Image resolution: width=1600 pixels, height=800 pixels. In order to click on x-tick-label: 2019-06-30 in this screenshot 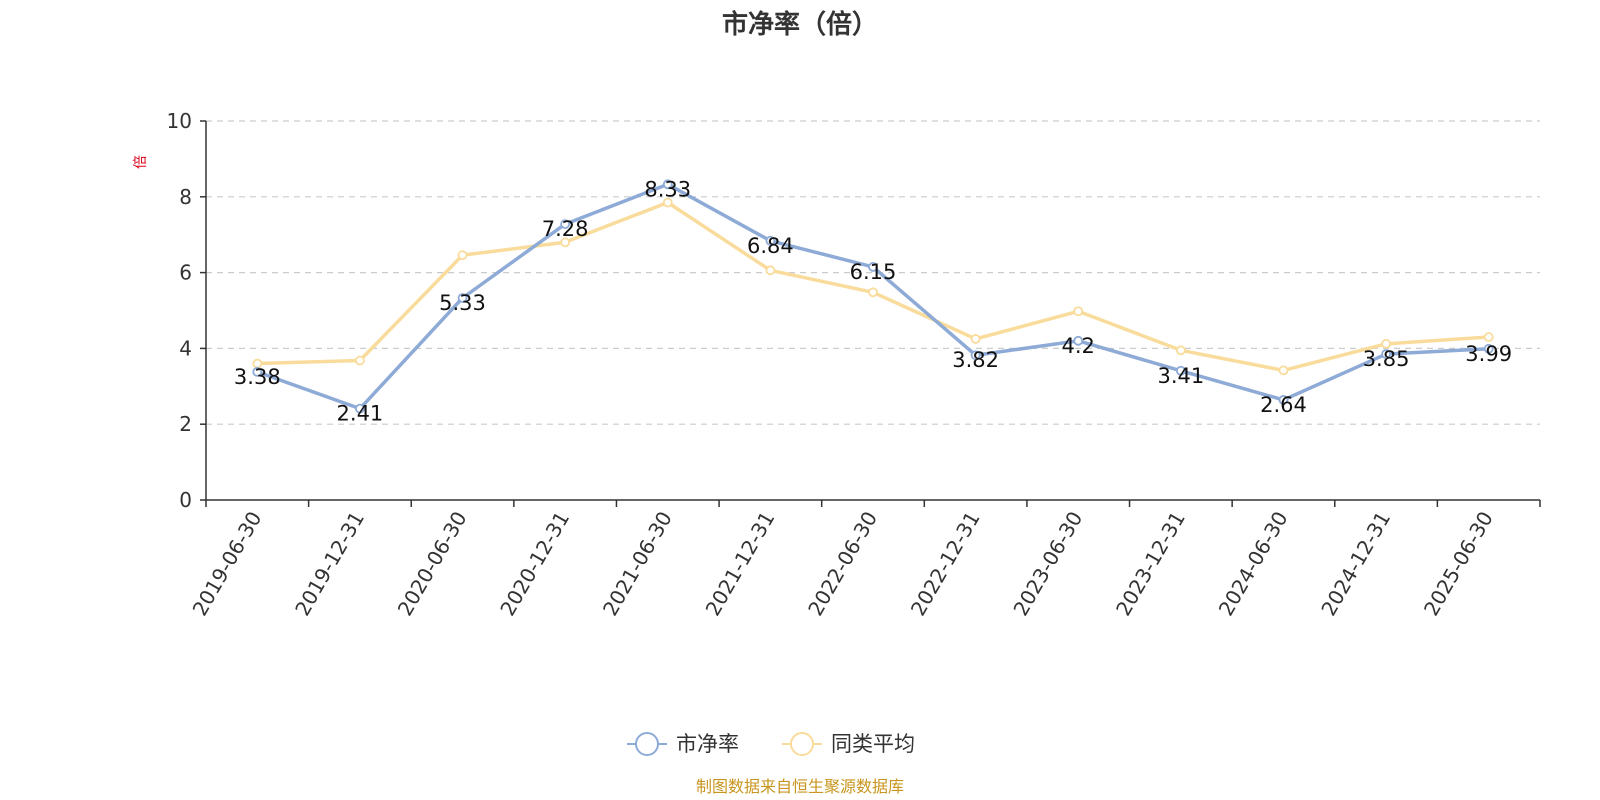, I will do `click(226, 563)`.